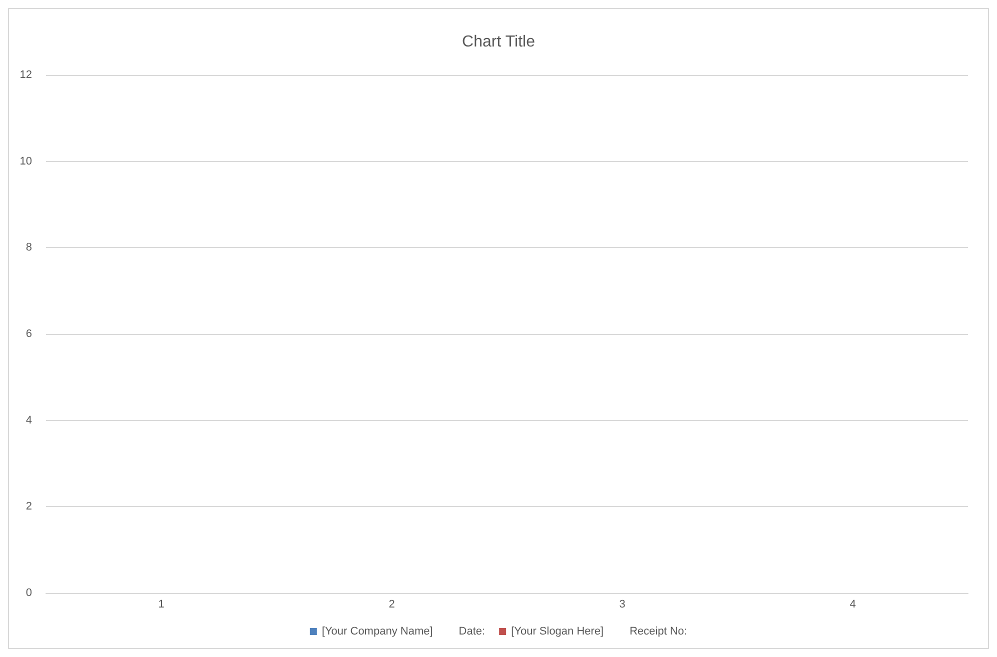 The height and width of the screenshot is (657, 997). Describe the element at coordinates (622, 604) in the screenshot. I see `x-tick-label: 3` at that location.